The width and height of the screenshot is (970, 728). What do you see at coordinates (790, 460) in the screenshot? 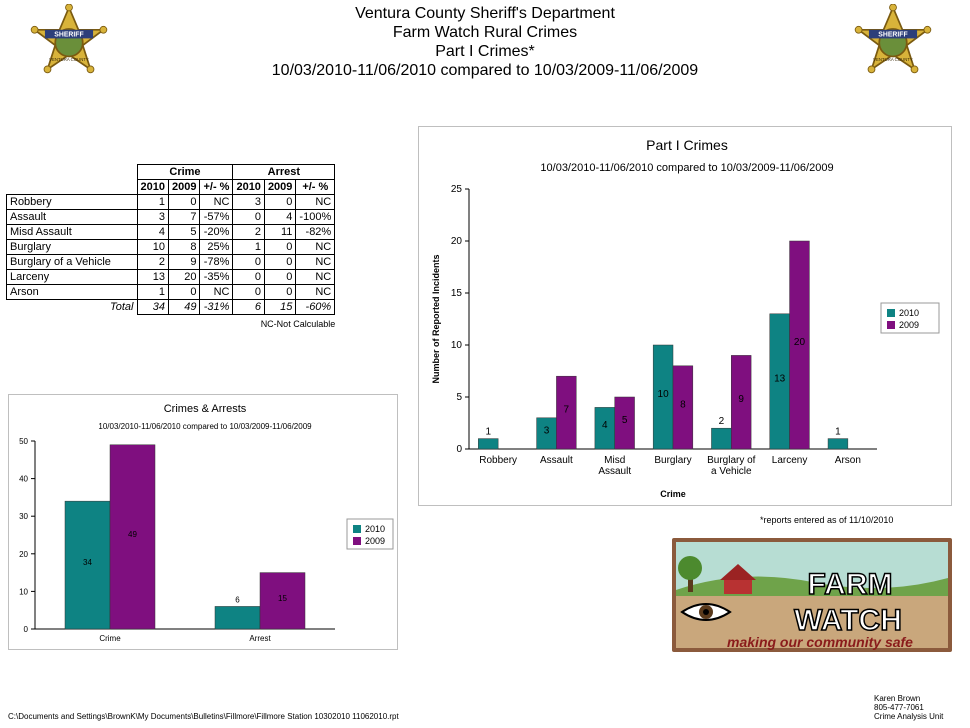
I see `x-category-label: Larceny` at bounding box center [790, 460].